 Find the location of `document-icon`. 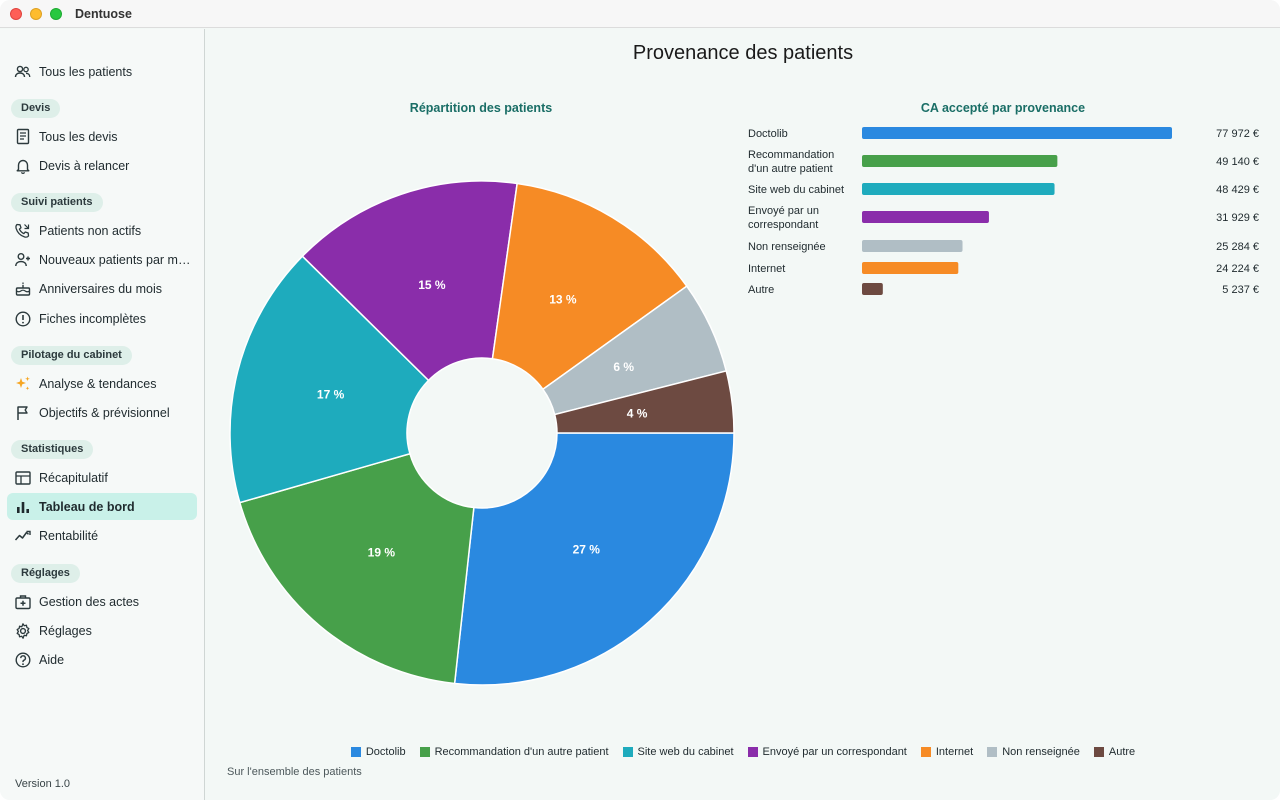

document-icon is located at coordinates (23, 137).